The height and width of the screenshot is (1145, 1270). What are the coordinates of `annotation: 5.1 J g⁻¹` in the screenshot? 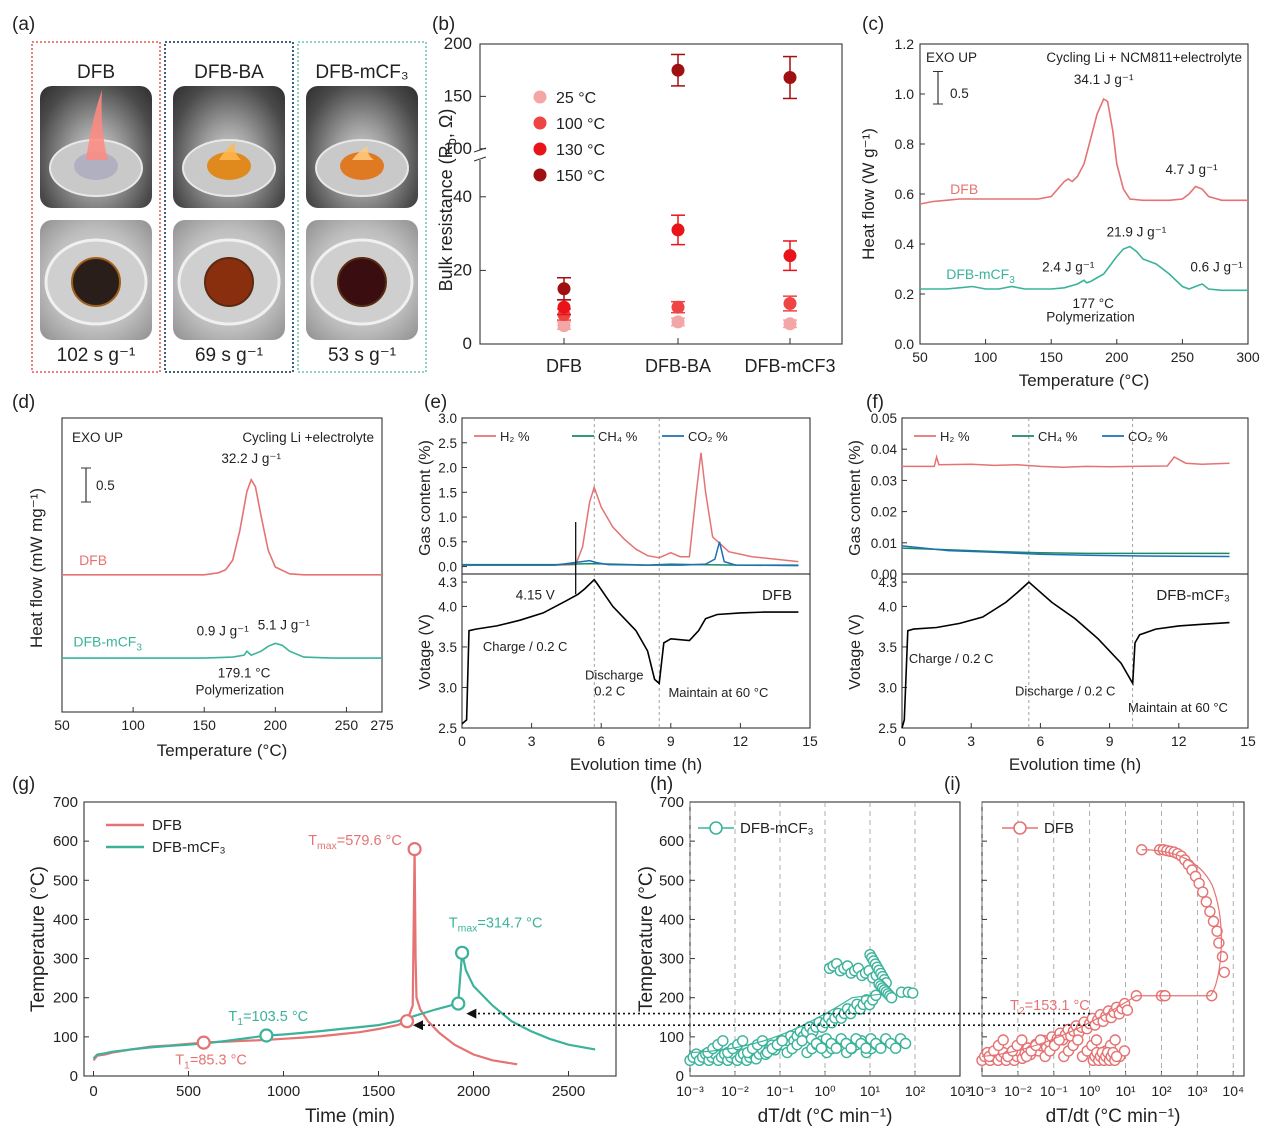 It's located at (284, 625).